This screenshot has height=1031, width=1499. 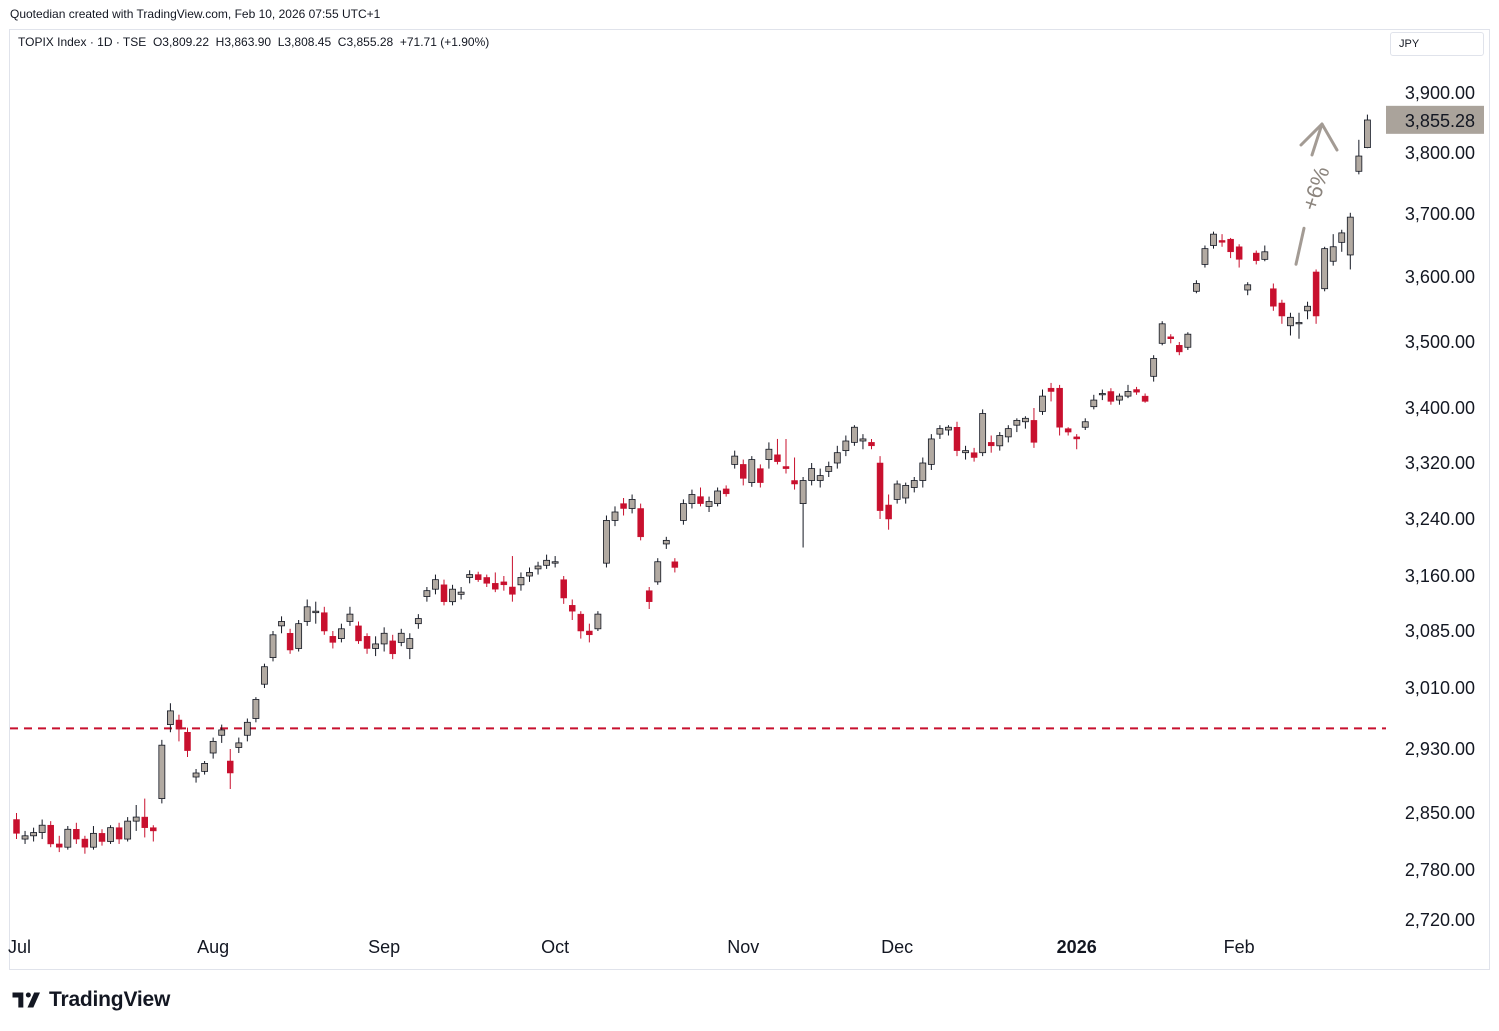 What do you see at coordinates (82, 42) in the screenshot?
I see `legend-symbol: TOPIX Index · 1D · TSE` at bounding box center [82, 42].